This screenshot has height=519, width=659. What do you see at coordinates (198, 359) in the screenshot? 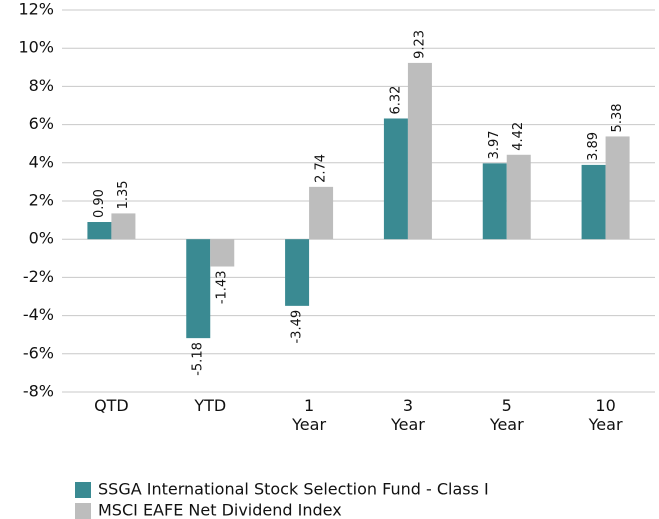
I see `value-label: -5.18` at bounding box center [198, 359].